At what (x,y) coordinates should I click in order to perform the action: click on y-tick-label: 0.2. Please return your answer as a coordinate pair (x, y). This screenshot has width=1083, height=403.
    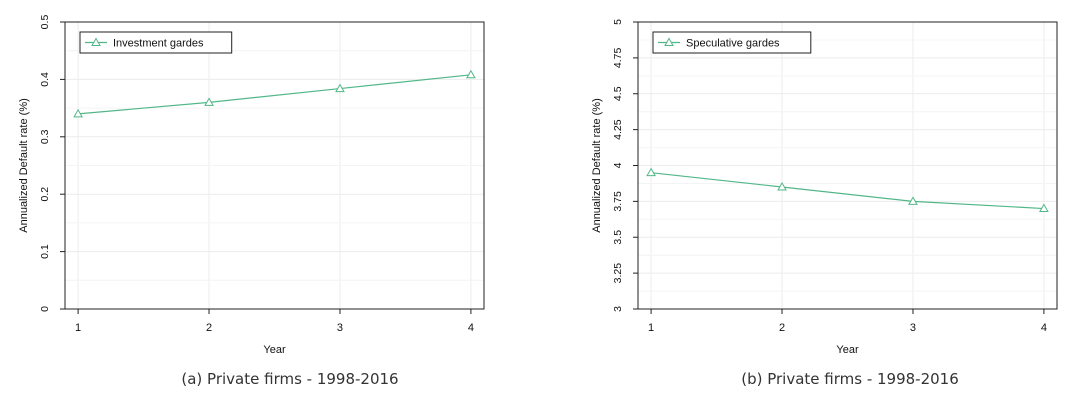
    Looking at the image, I should click on (45, 194).